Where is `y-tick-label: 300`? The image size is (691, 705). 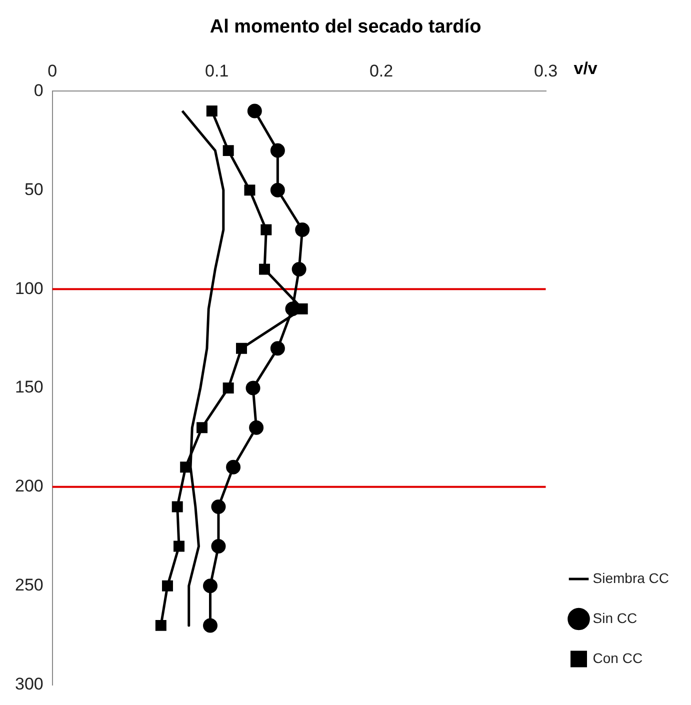
y-tick-label: 300 is located at coordinates (29, 684).